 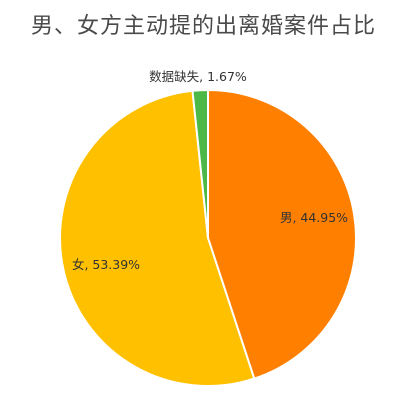 What do you see at coordinates (203, 26) in the screenshot?
I see `chart-title: 男、女方主动提的出离婚案件占比` at bounding box center [203, 26].